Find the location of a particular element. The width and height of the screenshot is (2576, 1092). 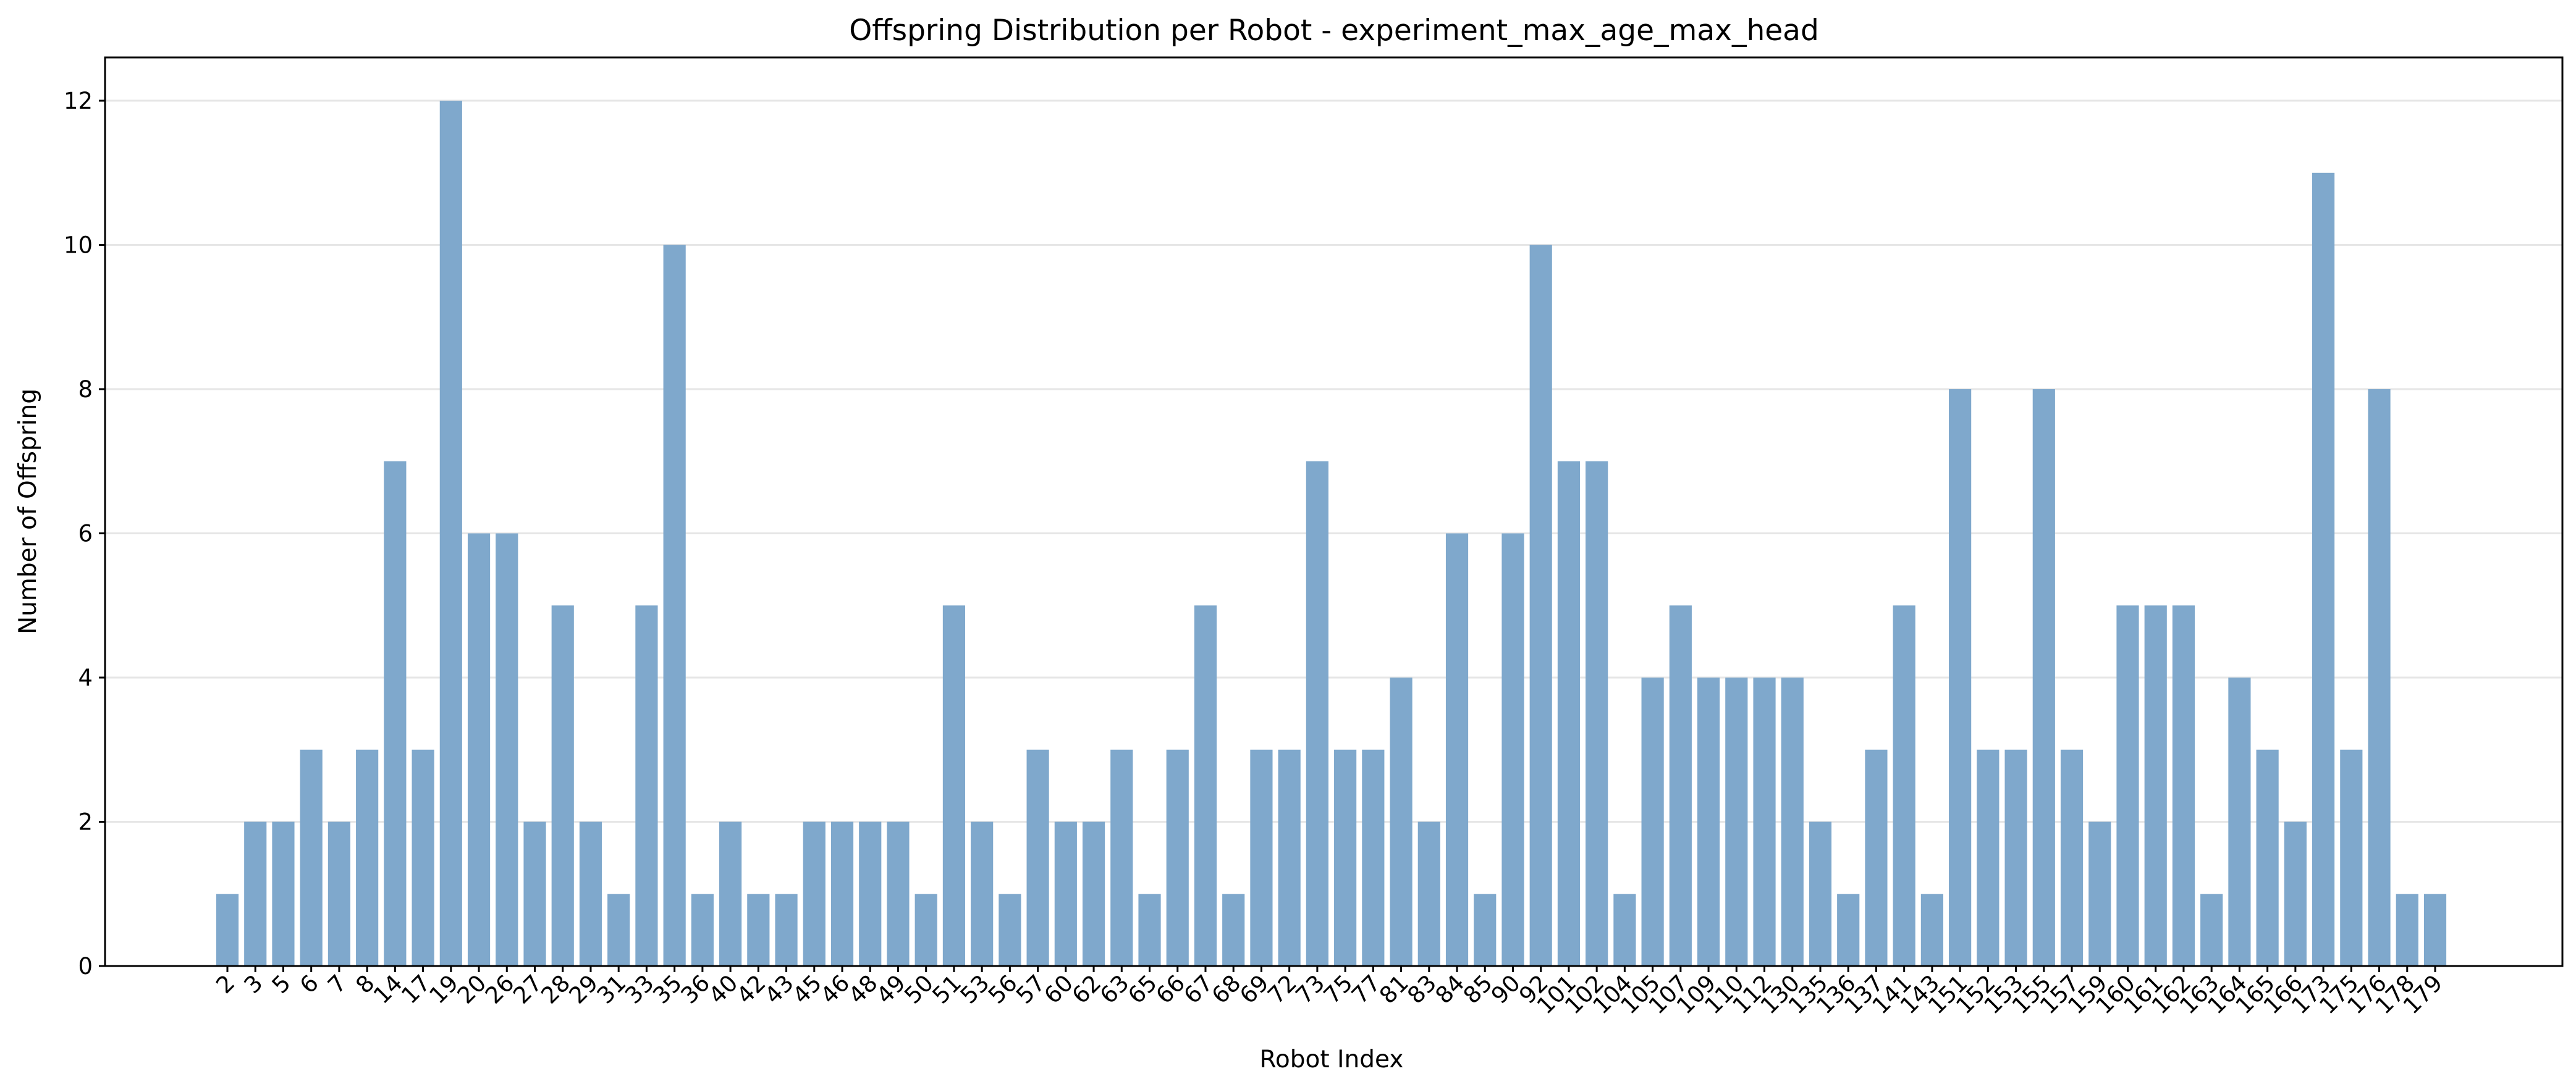

x-tick-label-7: 7 is located at coordinates (337, 984).